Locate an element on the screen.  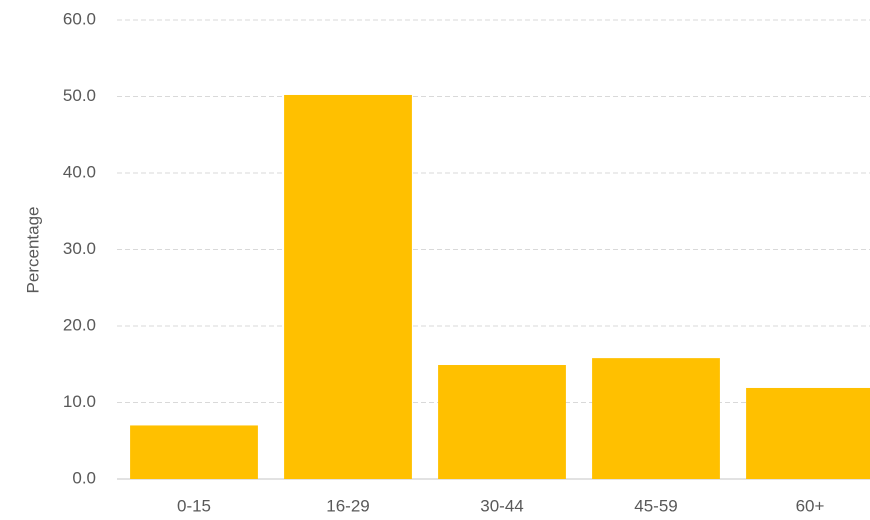
y-tick-label: 20.0 is located at coordinates (79, 324).